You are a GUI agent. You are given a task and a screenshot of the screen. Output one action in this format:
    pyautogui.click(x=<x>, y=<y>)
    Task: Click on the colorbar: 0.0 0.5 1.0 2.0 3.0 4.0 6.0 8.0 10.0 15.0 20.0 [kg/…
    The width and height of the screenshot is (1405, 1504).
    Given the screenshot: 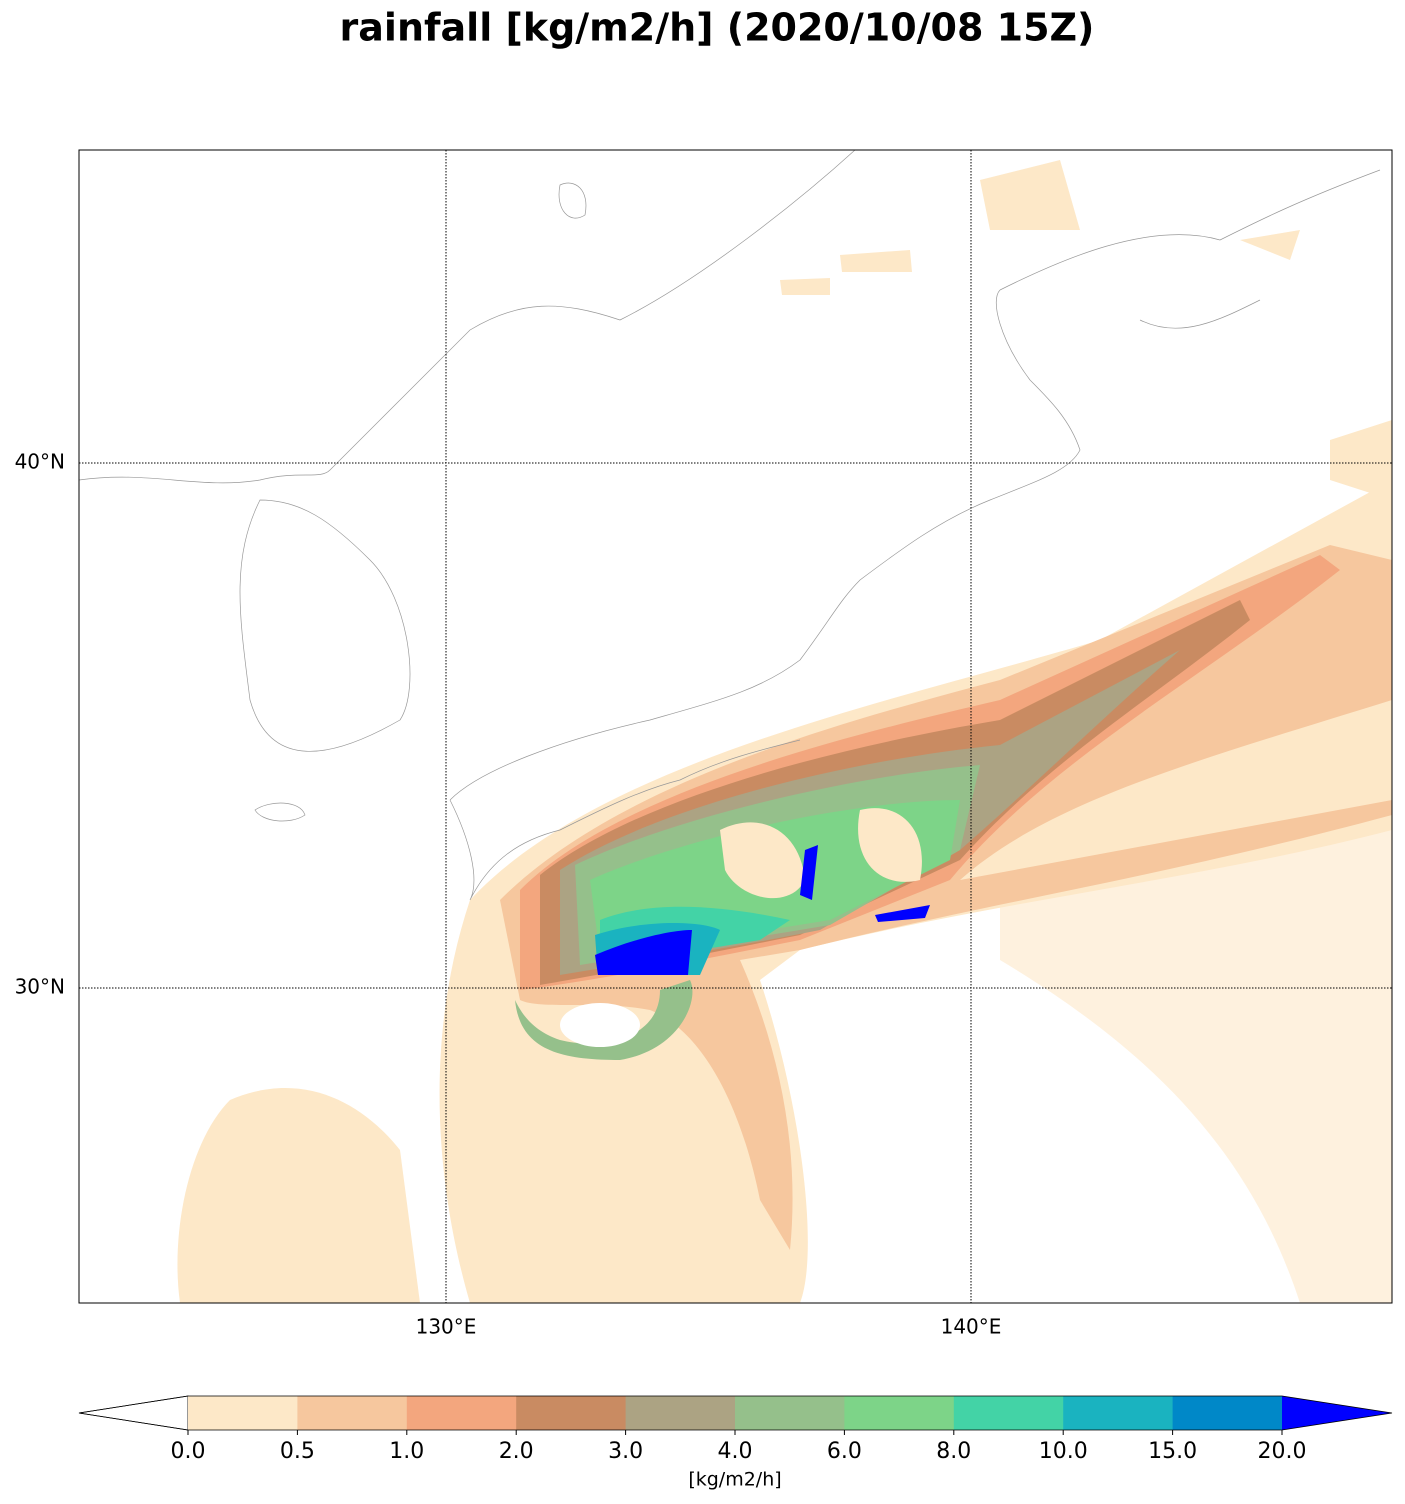 What is the action you would take?
    pyautogui.click(x=735, y=1443)
    